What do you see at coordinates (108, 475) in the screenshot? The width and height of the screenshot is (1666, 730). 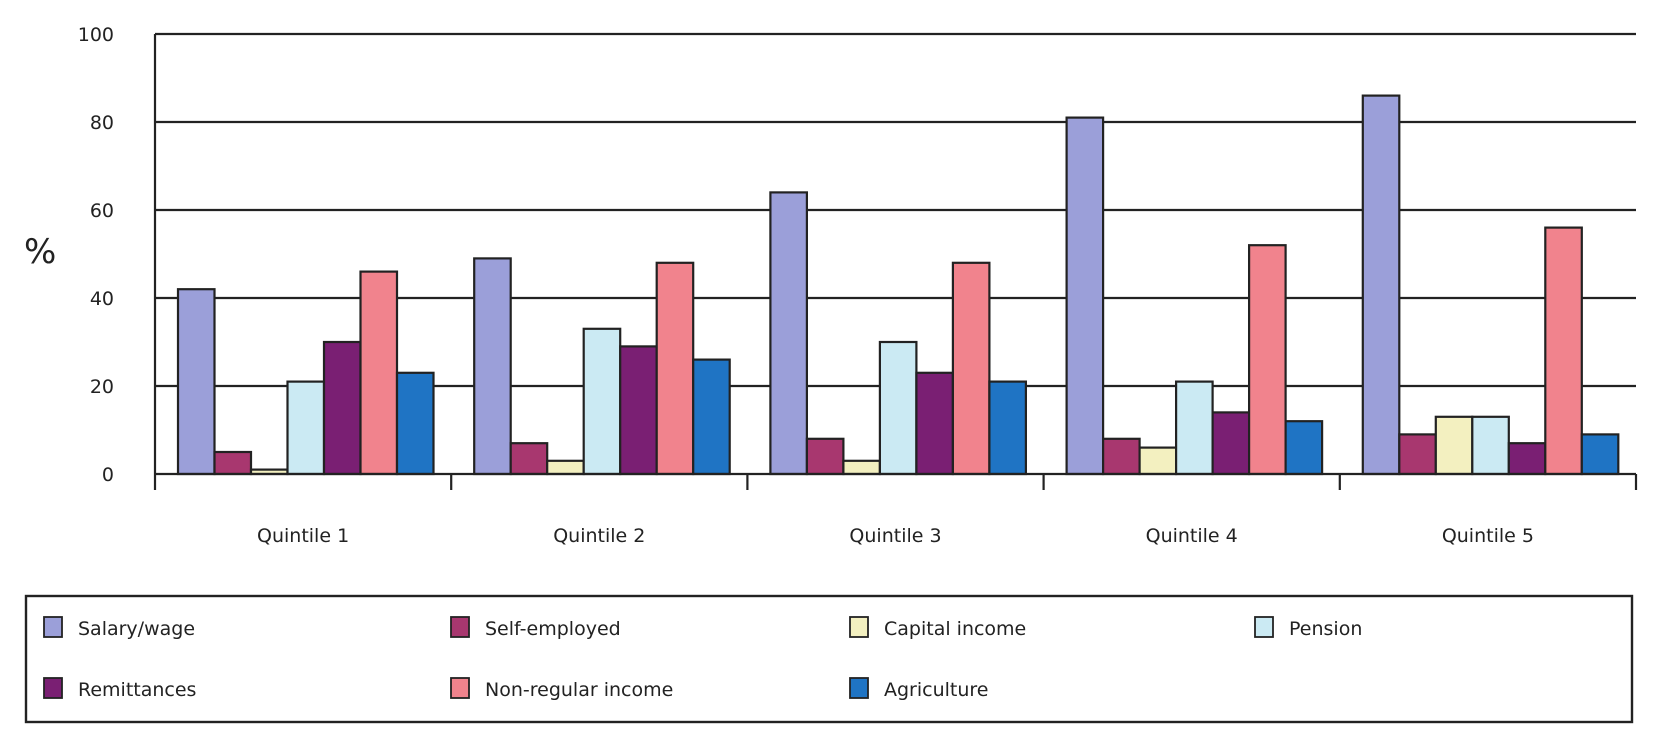 I see `y-tick-label: 0` at bounding box center [108, 475].